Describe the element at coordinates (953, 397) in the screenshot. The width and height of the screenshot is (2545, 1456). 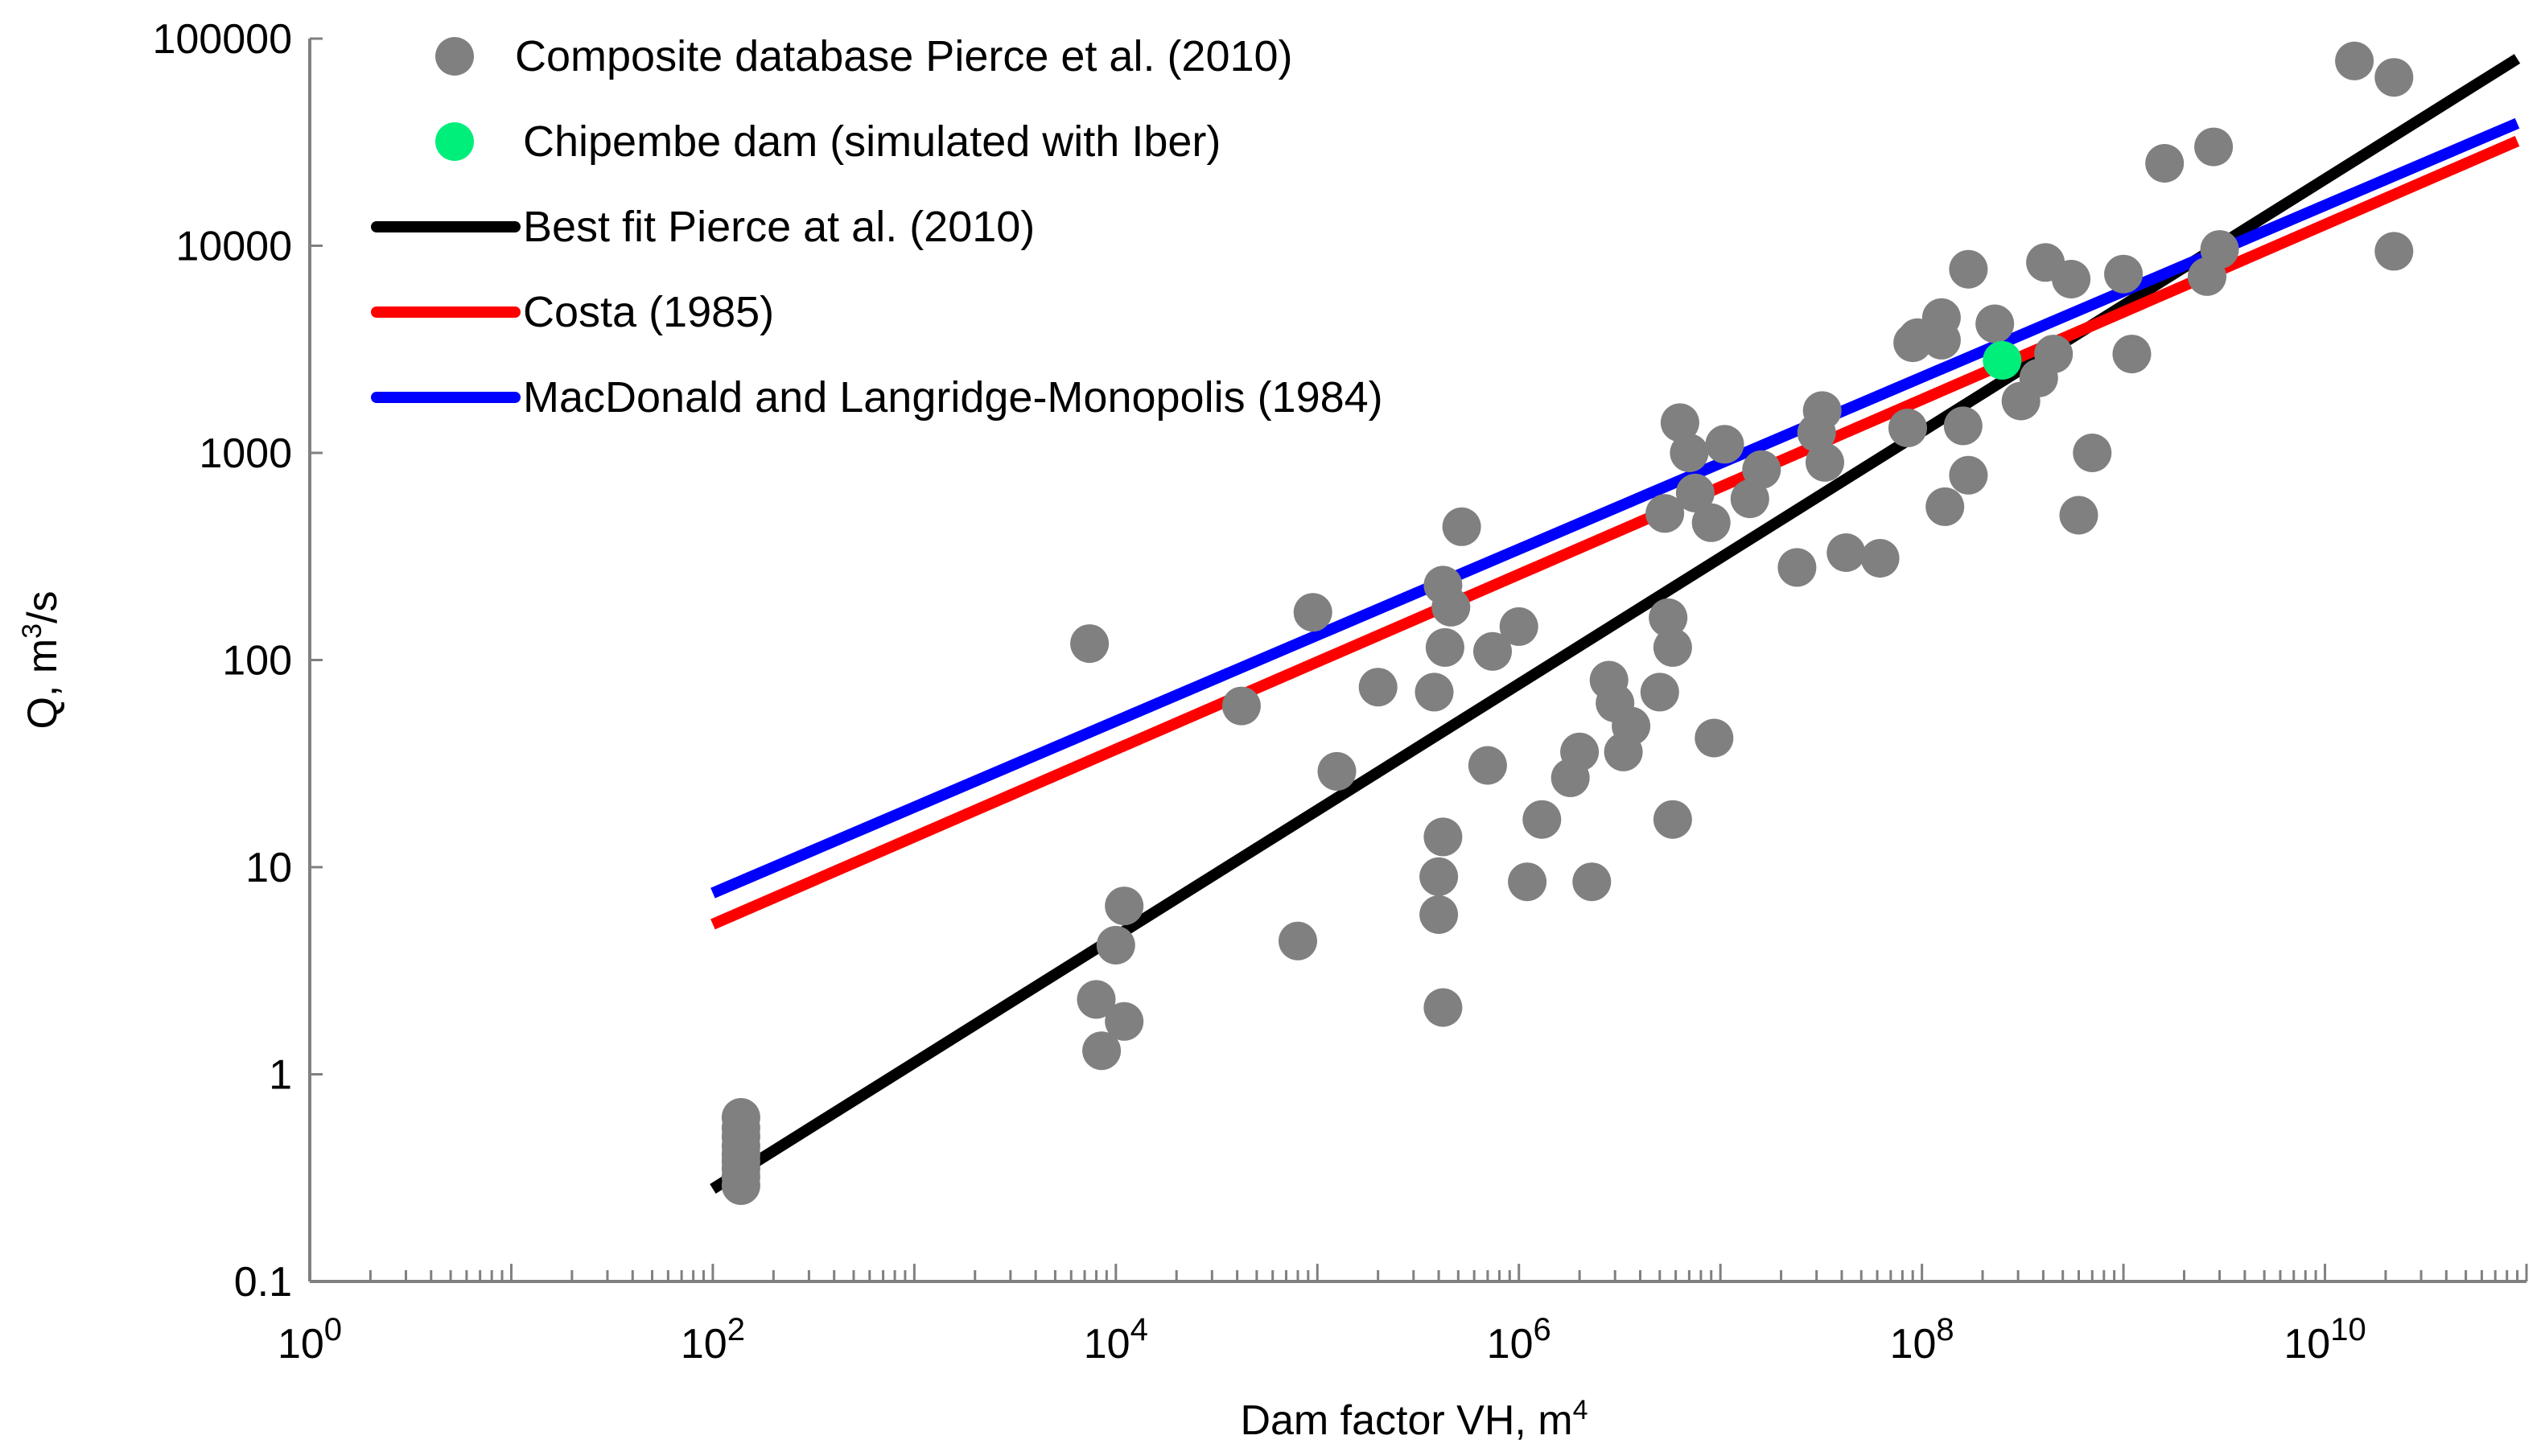
I see `legend-label: MacDonald and Langridge-Monopolis (1984)` at that location.